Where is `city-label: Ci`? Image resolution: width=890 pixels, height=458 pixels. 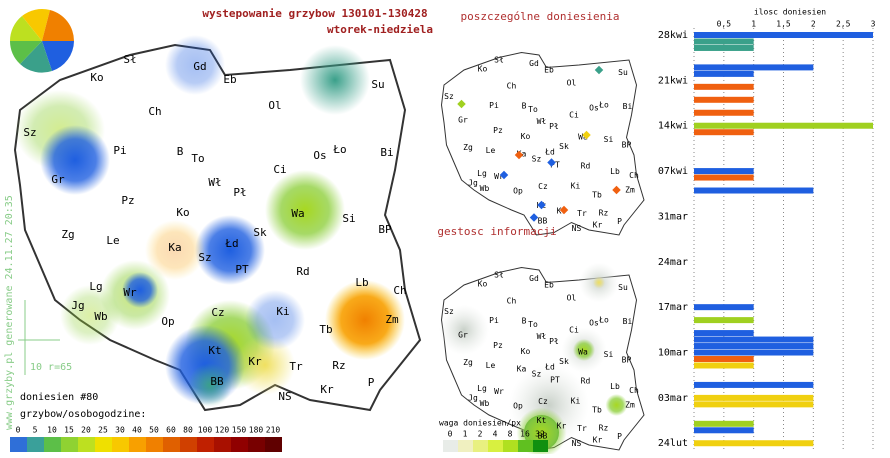
city-label: Ci is located at coordinates (279, 169).